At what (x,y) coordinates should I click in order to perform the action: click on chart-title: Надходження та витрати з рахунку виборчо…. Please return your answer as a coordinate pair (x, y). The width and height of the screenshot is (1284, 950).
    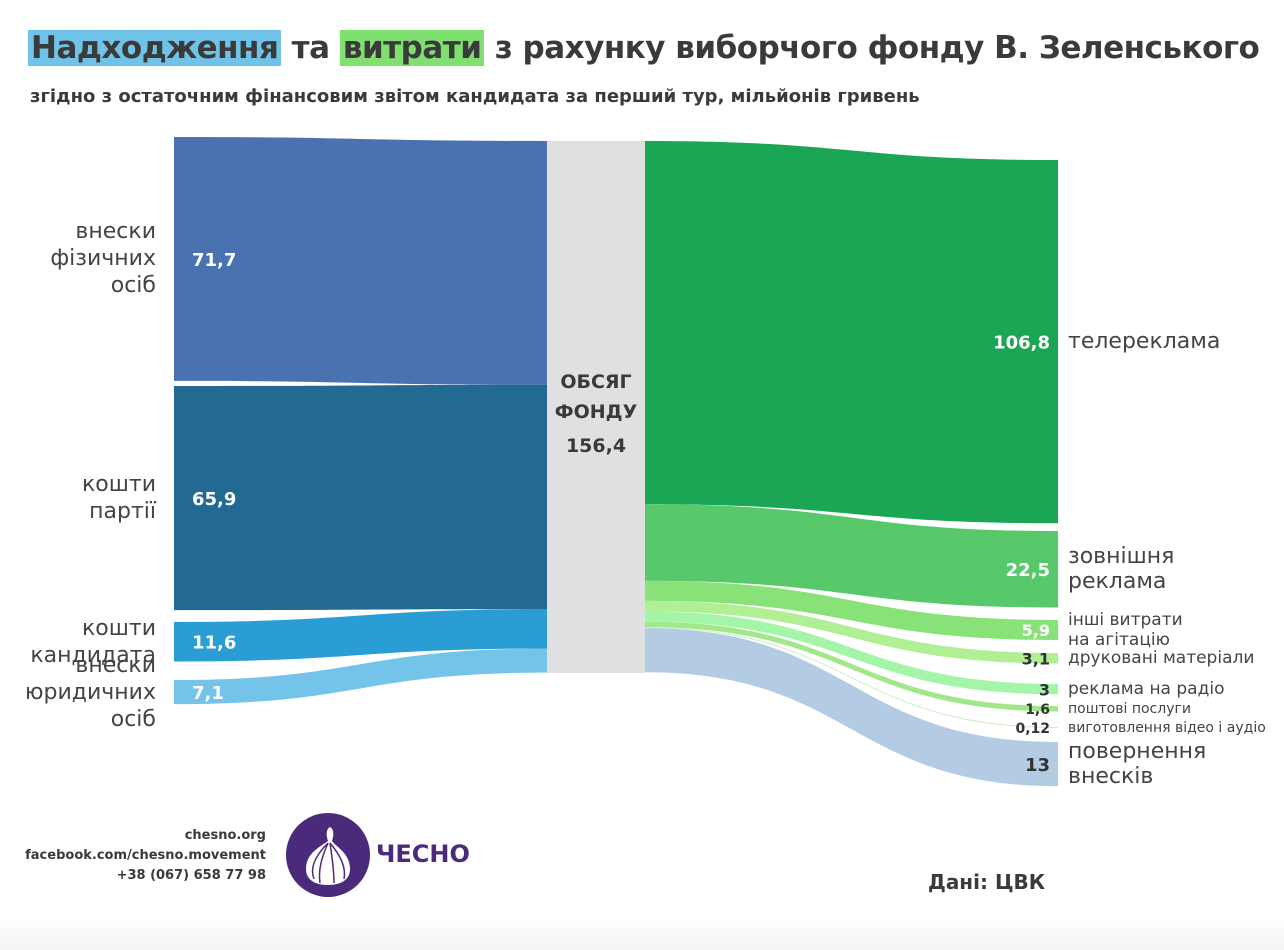
    Looking at the image, I should click on (644, 48).